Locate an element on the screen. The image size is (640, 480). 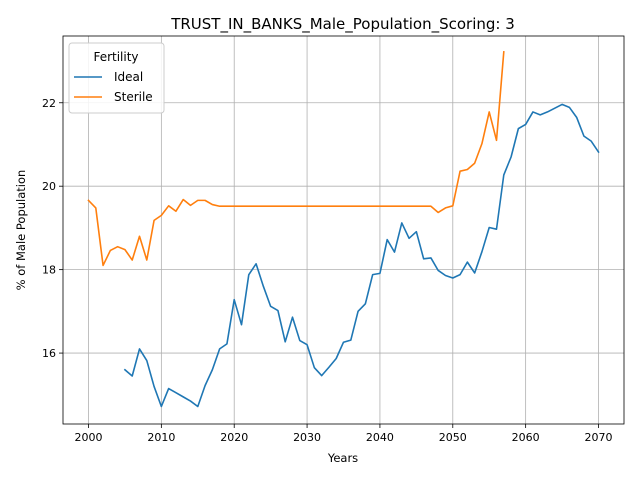
x-tick-label: 2070 is located at coordinates (599, 437).